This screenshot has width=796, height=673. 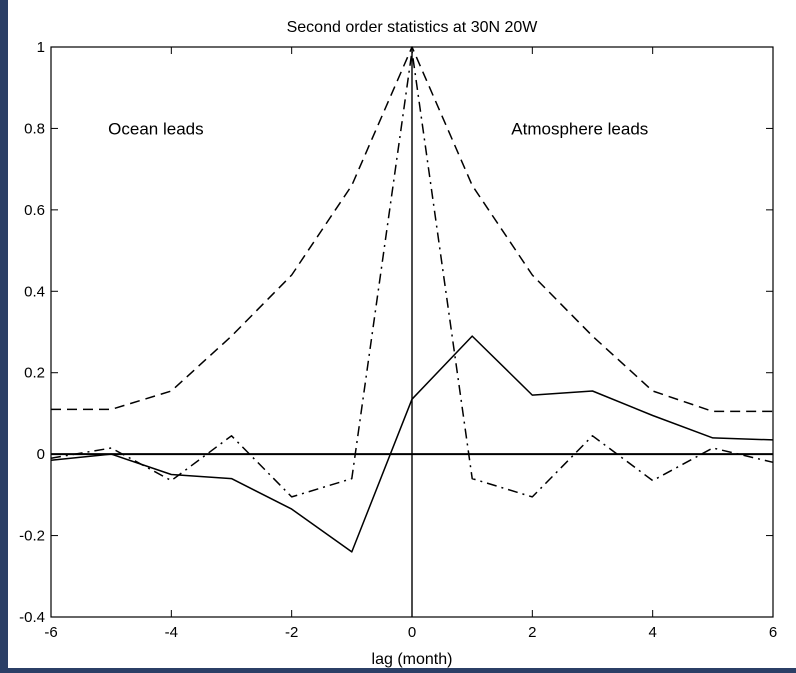 What do you see at coordinates (532, 632) in the screenshot?
I see `x-tick-label: 2` at bounding box center [532, 632].